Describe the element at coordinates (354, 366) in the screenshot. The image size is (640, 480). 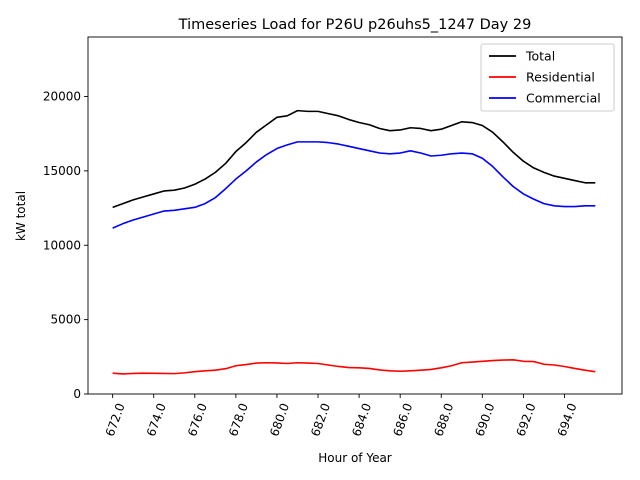
I see `series-line-residential` at that location.